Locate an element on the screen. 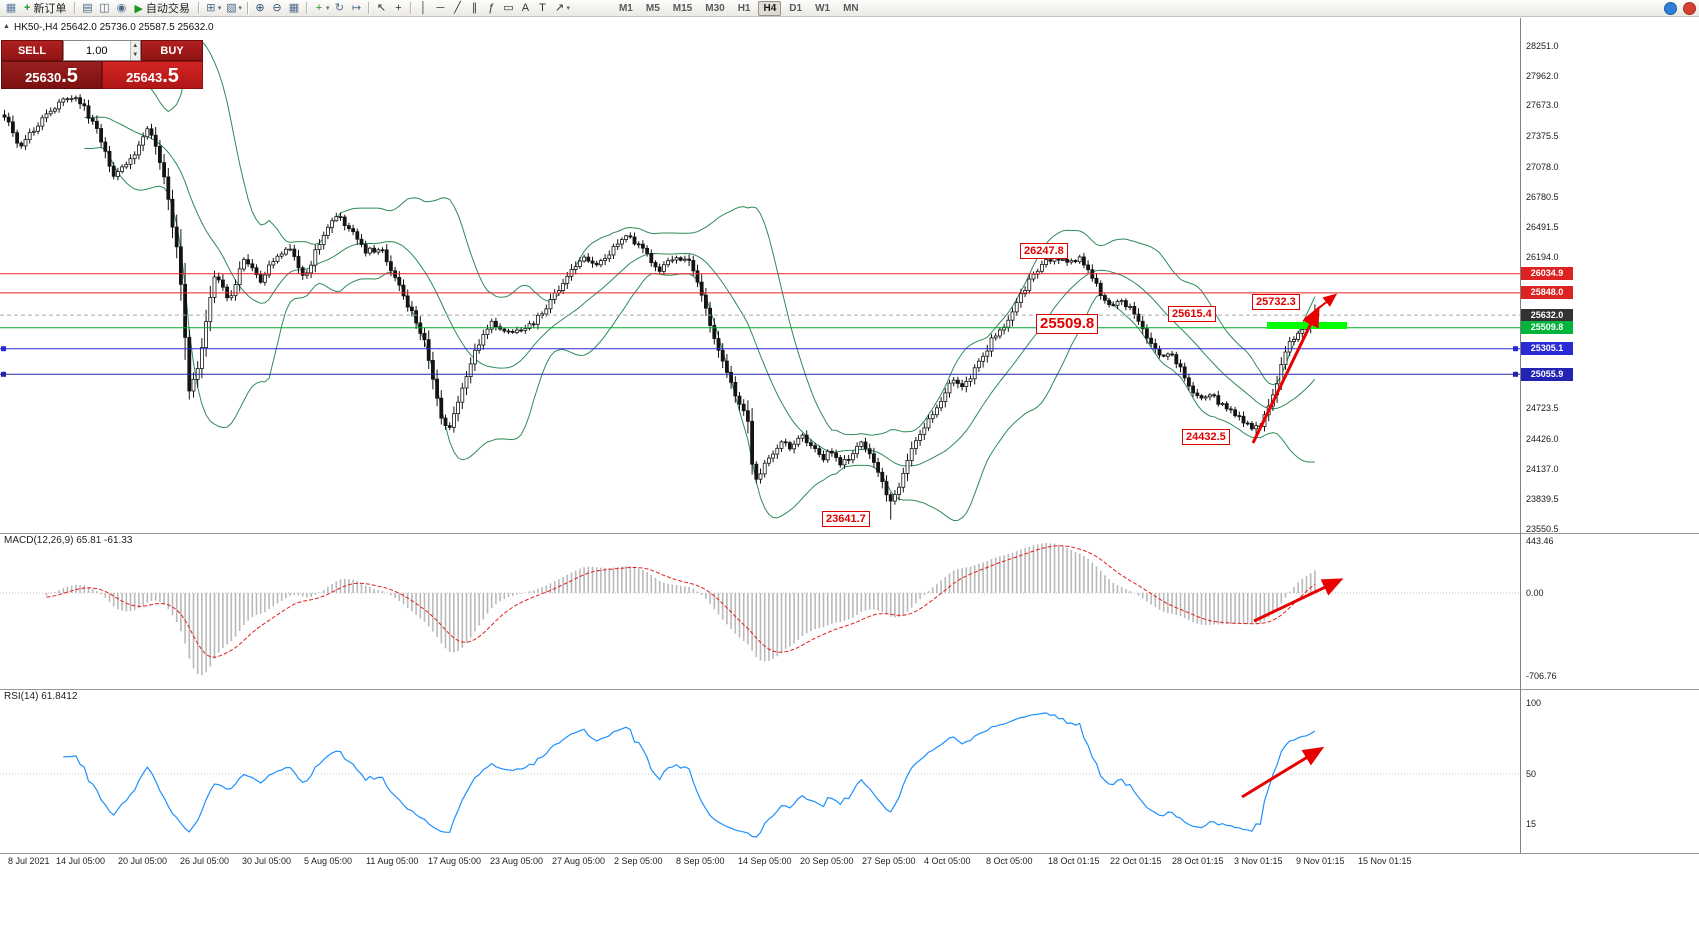  data-window-icon: ◫ is located at coordinates (104, 8).